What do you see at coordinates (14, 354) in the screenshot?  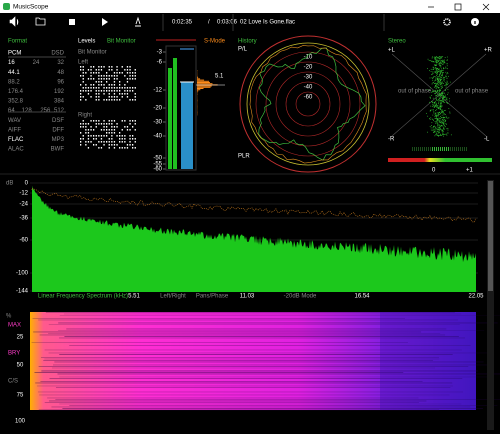 I see `spectrogram-marker: BRY` at bounding box center [14, 354].